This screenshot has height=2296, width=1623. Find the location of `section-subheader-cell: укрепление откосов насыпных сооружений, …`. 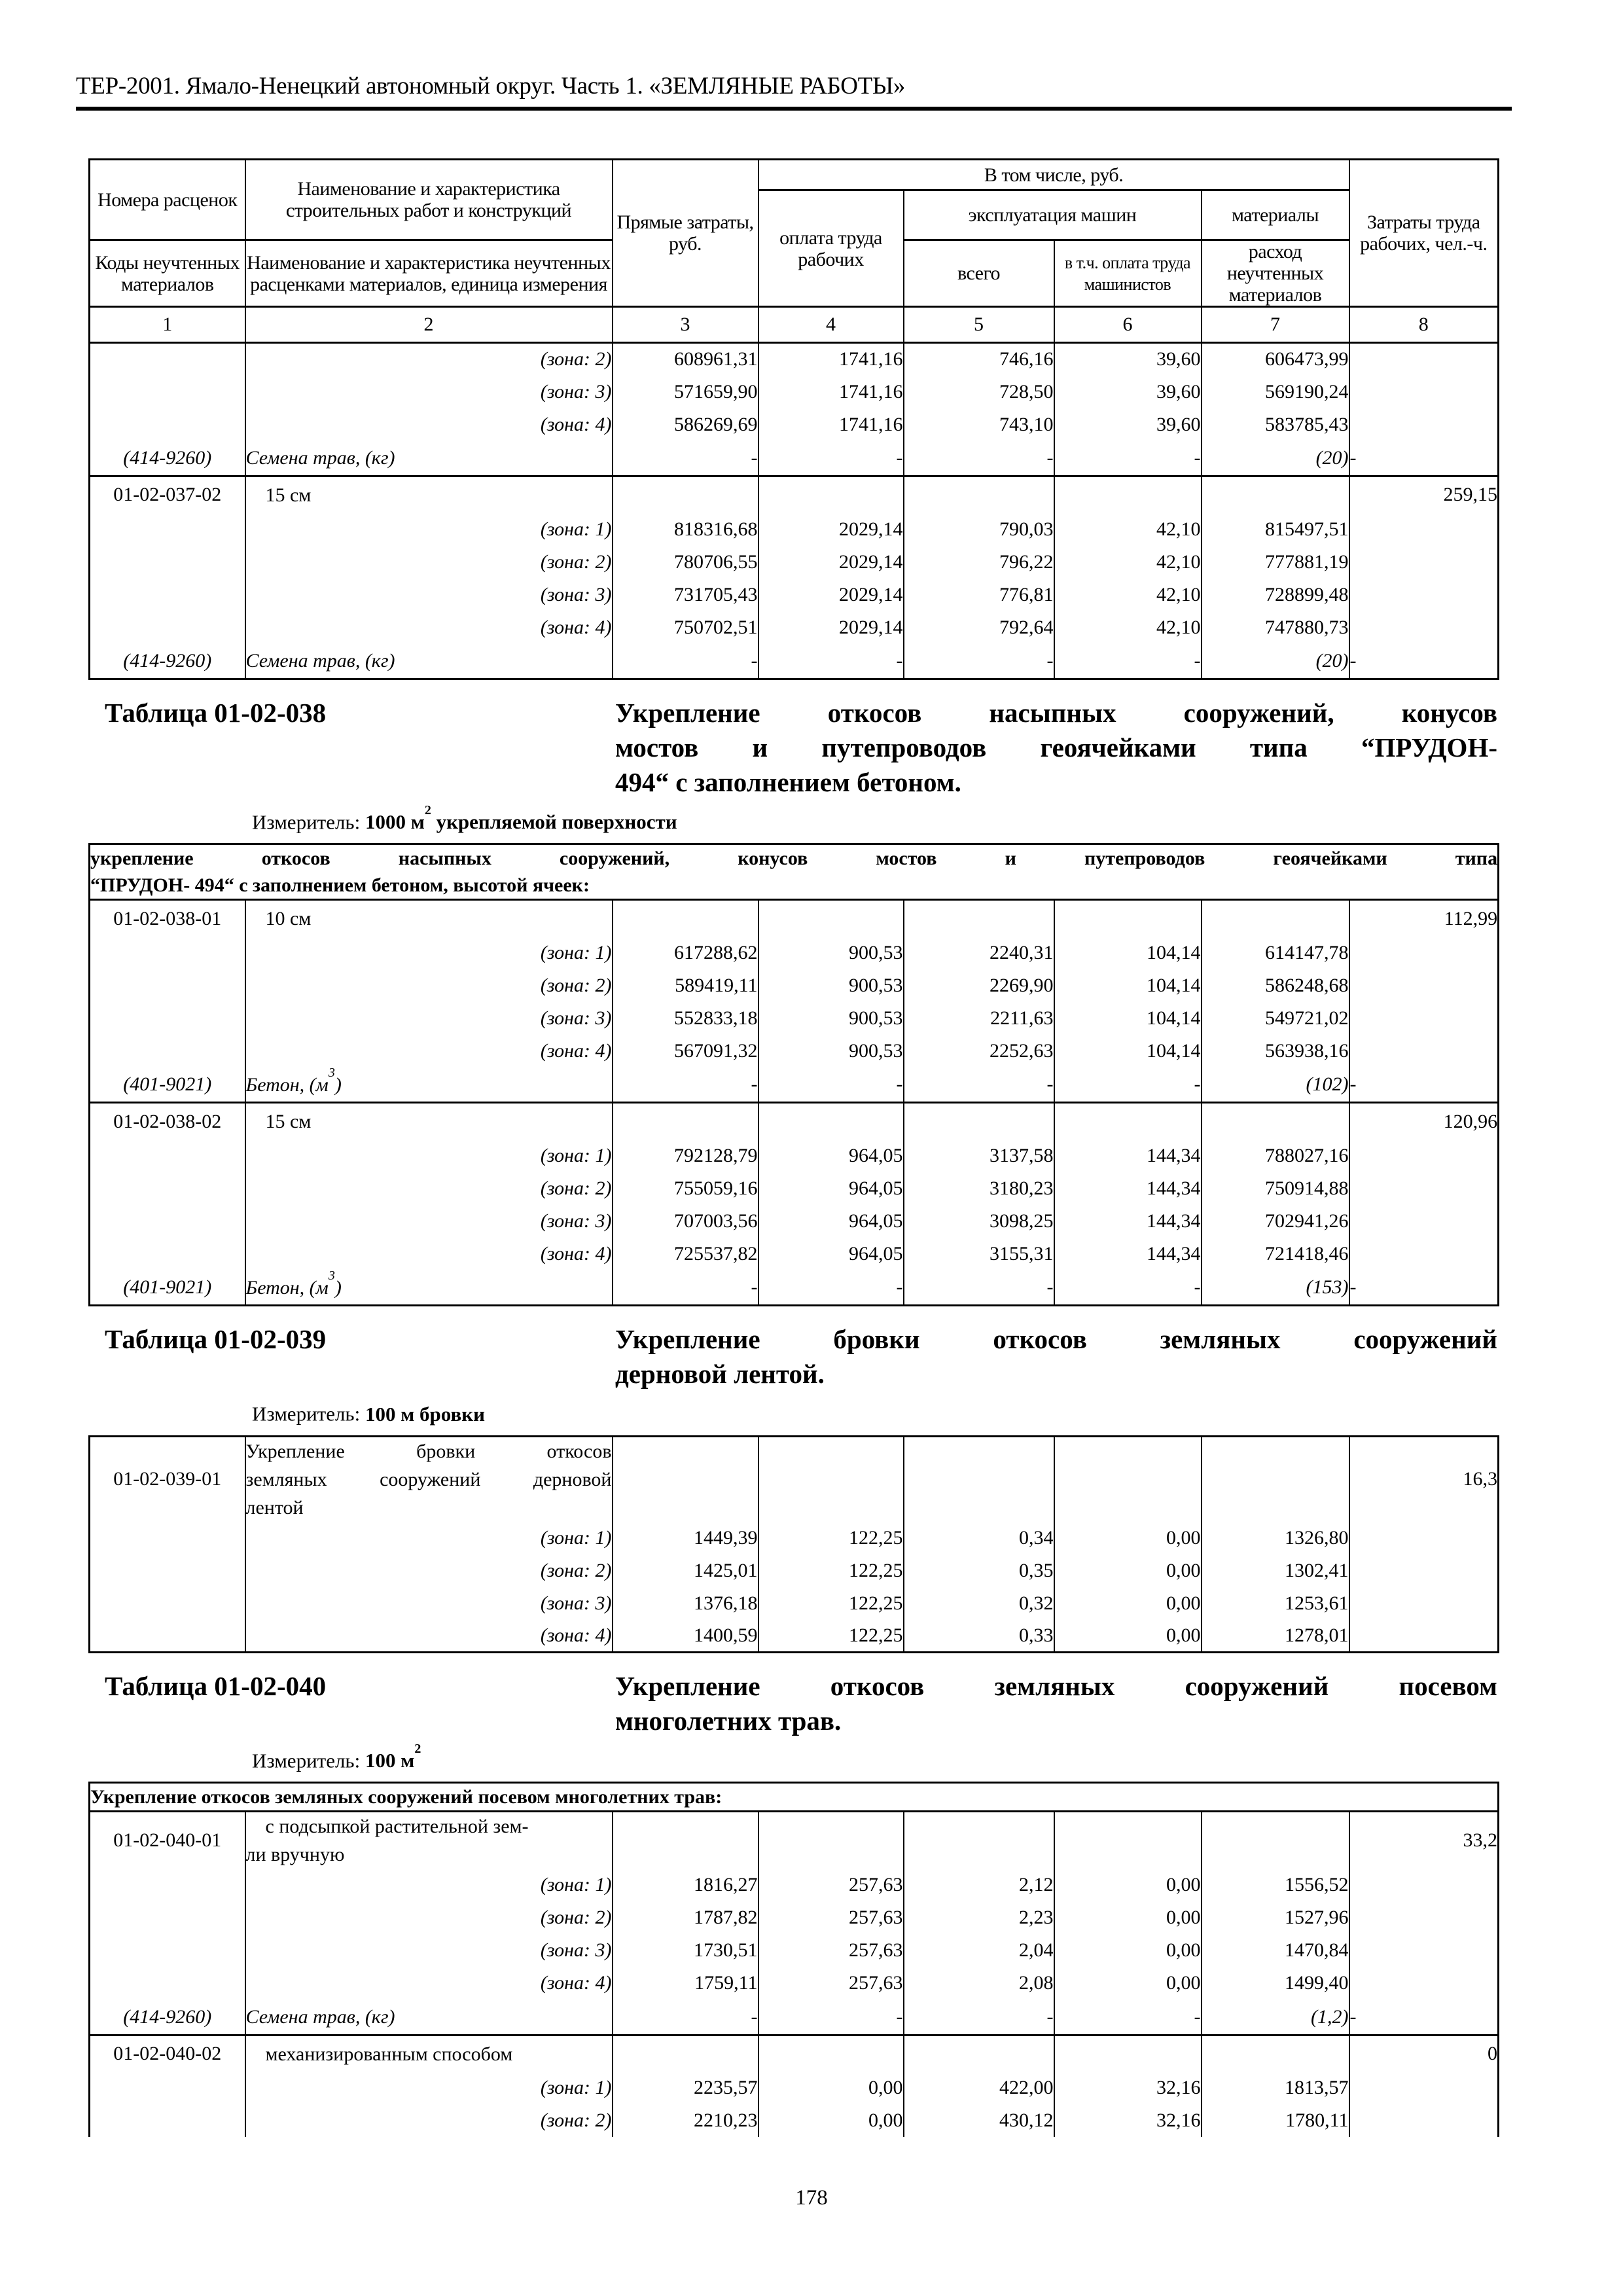

section-subheader-cell: укрепление откосов насыпных сооружений, … is located at coordinates (793, 872).